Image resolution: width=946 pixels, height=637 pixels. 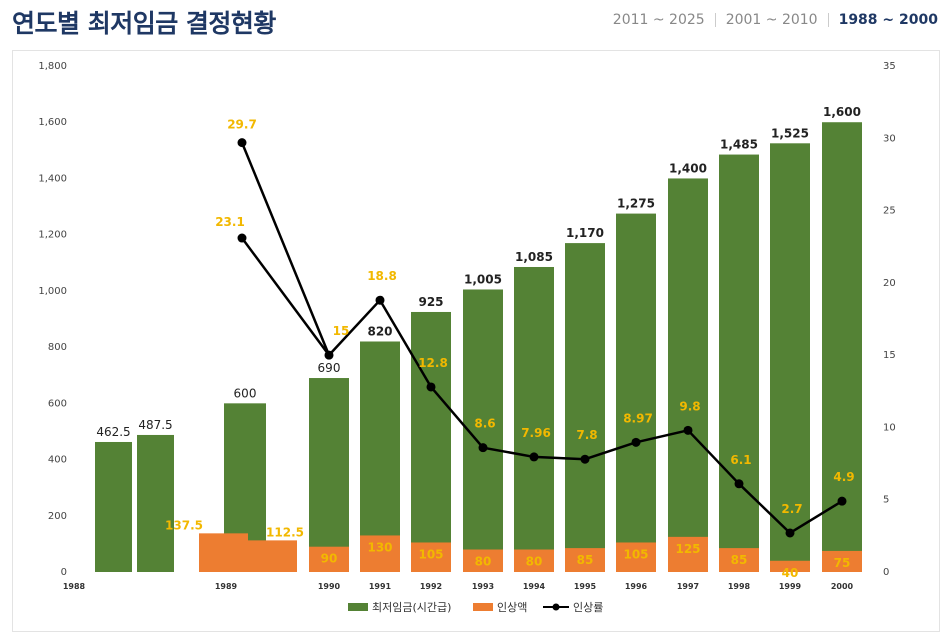 I want to click on y-left-tick-label: 1,600, so click(x=52, y=122).